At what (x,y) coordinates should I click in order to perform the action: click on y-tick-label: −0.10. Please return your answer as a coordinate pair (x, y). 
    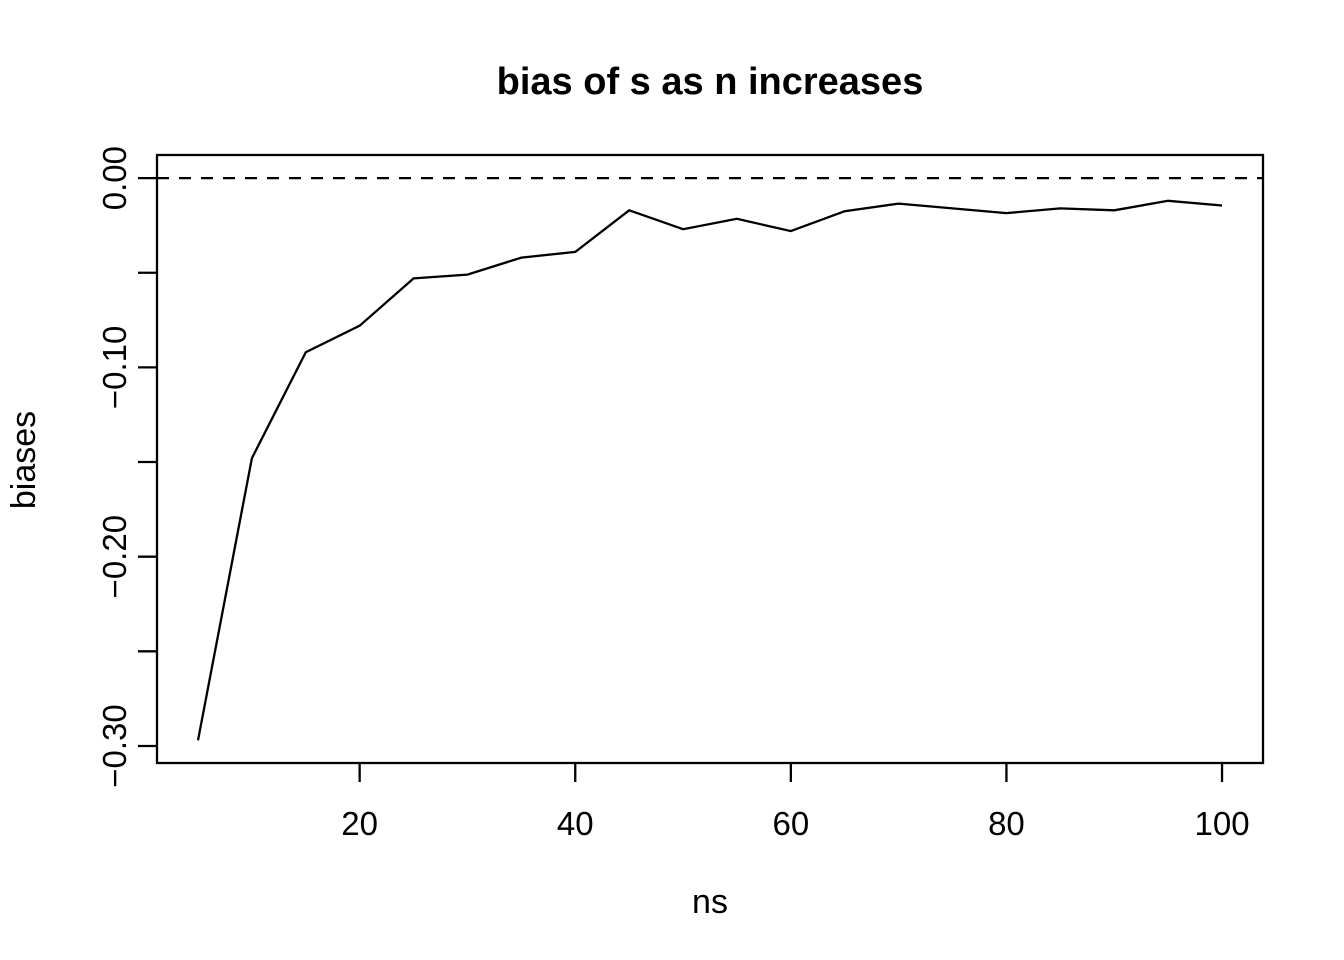
    Looking at the image, I should click on (114, 368).